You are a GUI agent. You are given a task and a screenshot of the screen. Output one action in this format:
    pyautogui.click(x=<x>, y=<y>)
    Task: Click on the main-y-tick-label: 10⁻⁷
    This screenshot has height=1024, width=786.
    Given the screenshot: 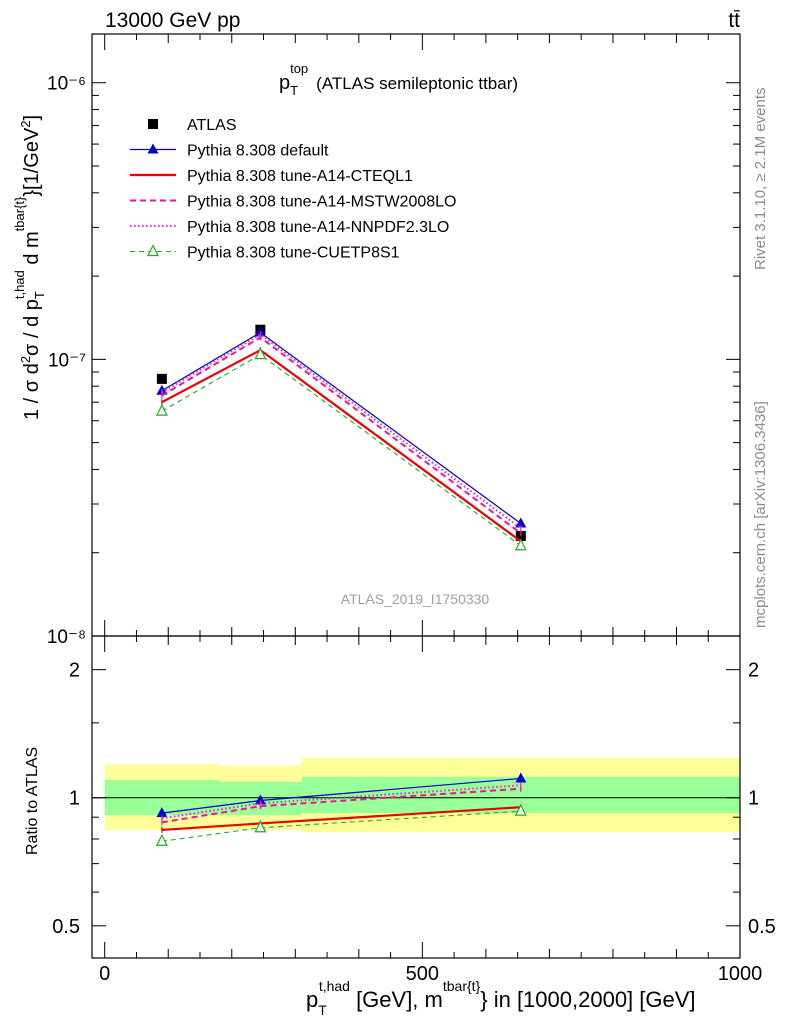 What is the action you would take?
    pyautogui.click(x=67, y=360)
    